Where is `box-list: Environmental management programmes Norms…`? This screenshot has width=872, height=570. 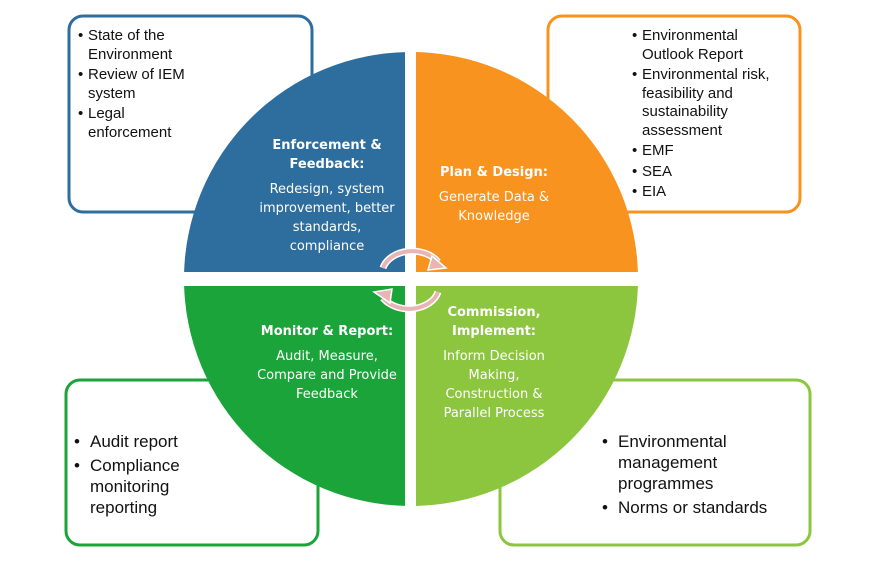 box-list: Environmental management programmes Norms… is located at coordinates (697, 476).